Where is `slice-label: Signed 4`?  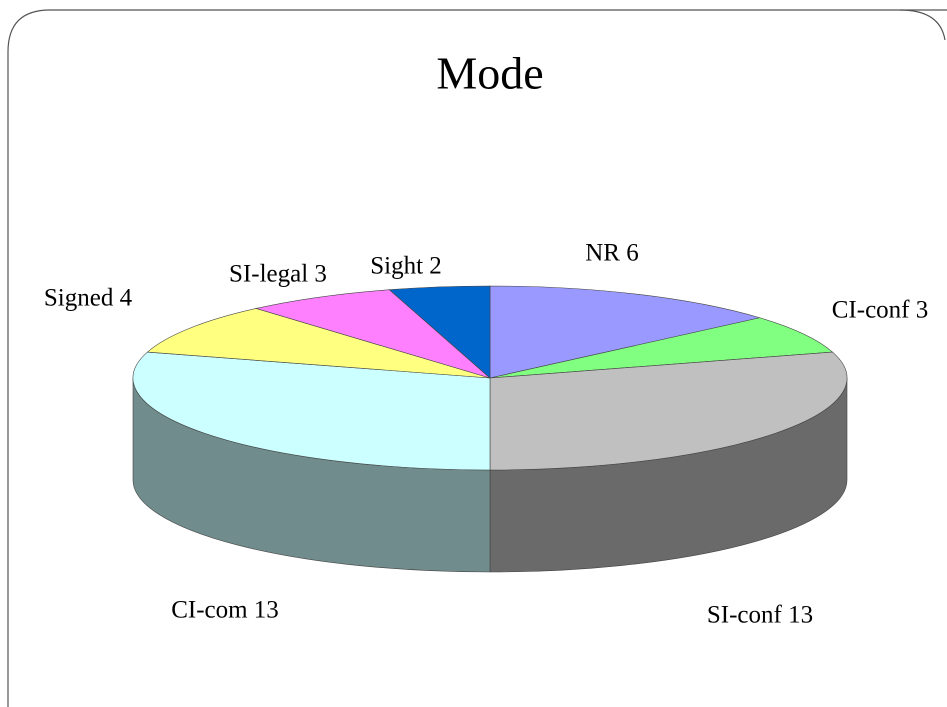
slice-label: Signed 4 is located at coordinates (88, 298).